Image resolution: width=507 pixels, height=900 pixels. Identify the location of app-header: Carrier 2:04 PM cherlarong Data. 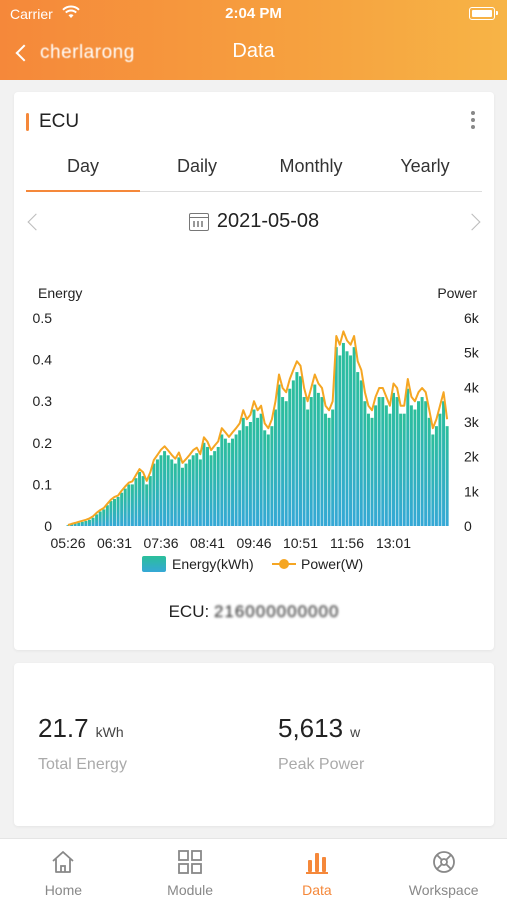
(253, 40).